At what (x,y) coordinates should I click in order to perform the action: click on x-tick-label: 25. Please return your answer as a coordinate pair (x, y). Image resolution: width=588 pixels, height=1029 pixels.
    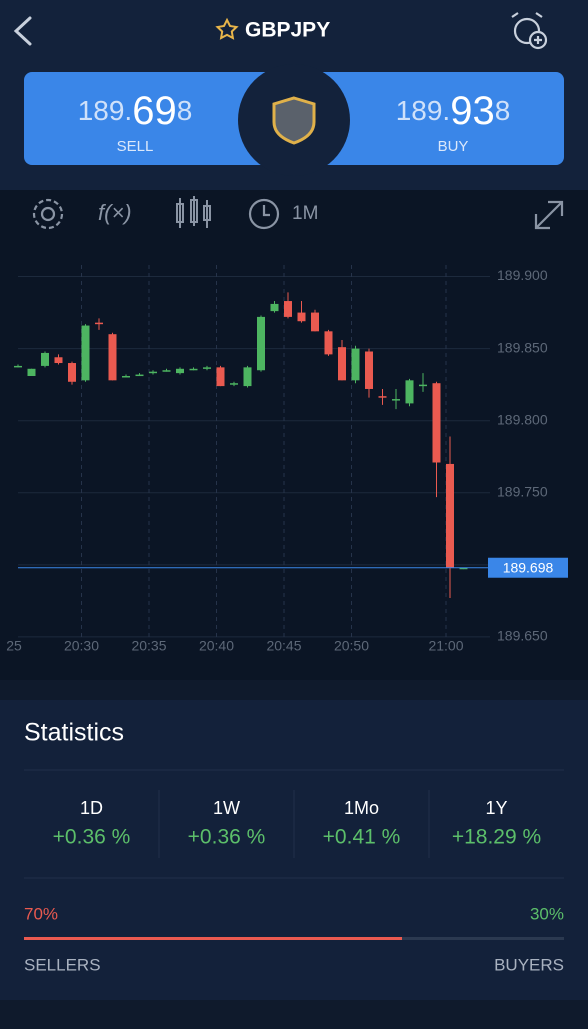
    Looking at the image, I should click on (14, 646).